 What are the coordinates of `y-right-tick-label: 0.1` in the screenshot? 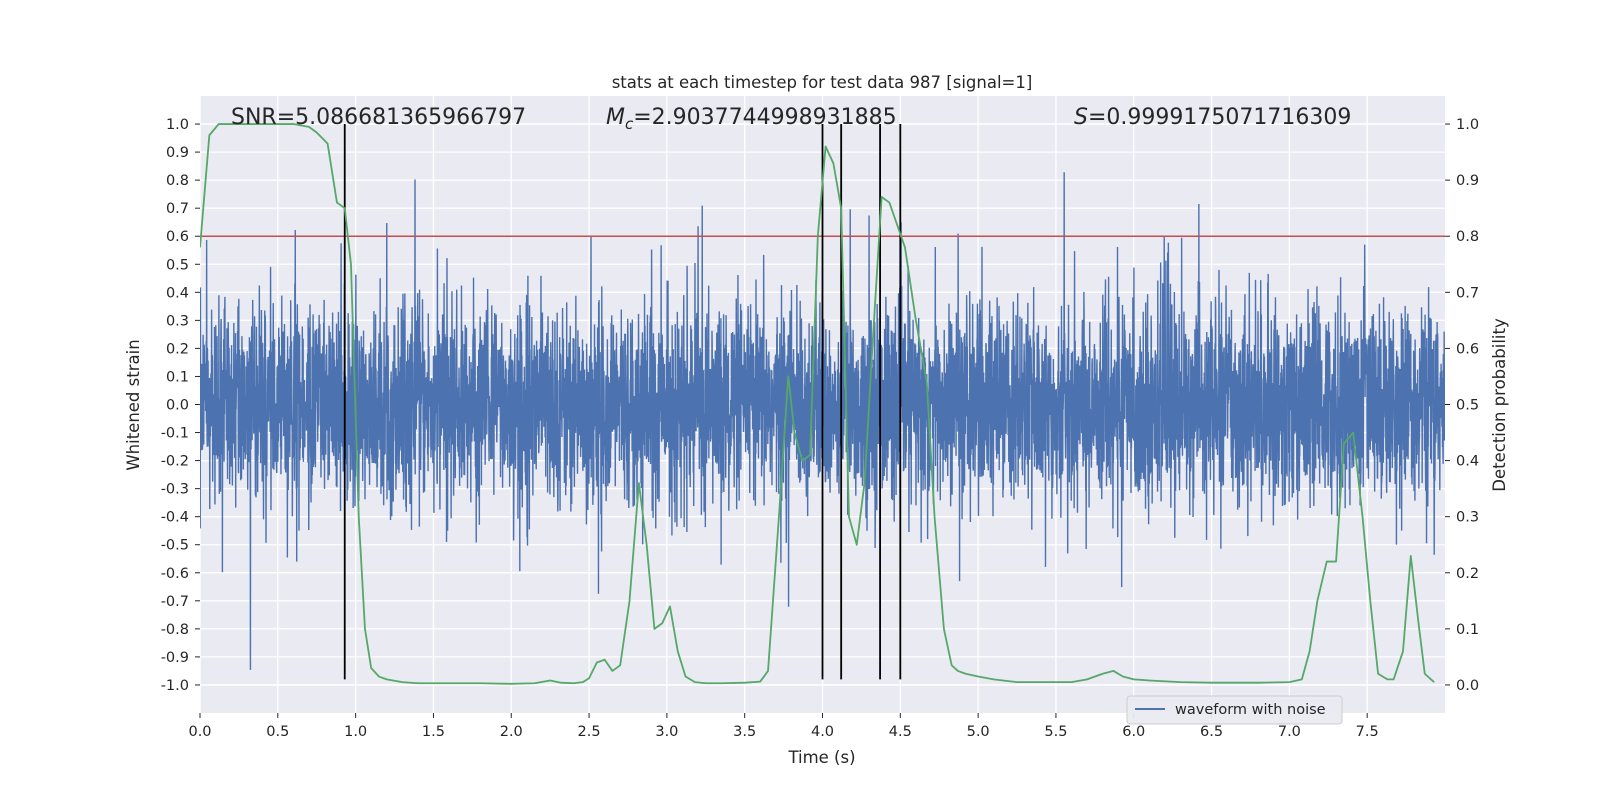 It's located at (1467, 630).